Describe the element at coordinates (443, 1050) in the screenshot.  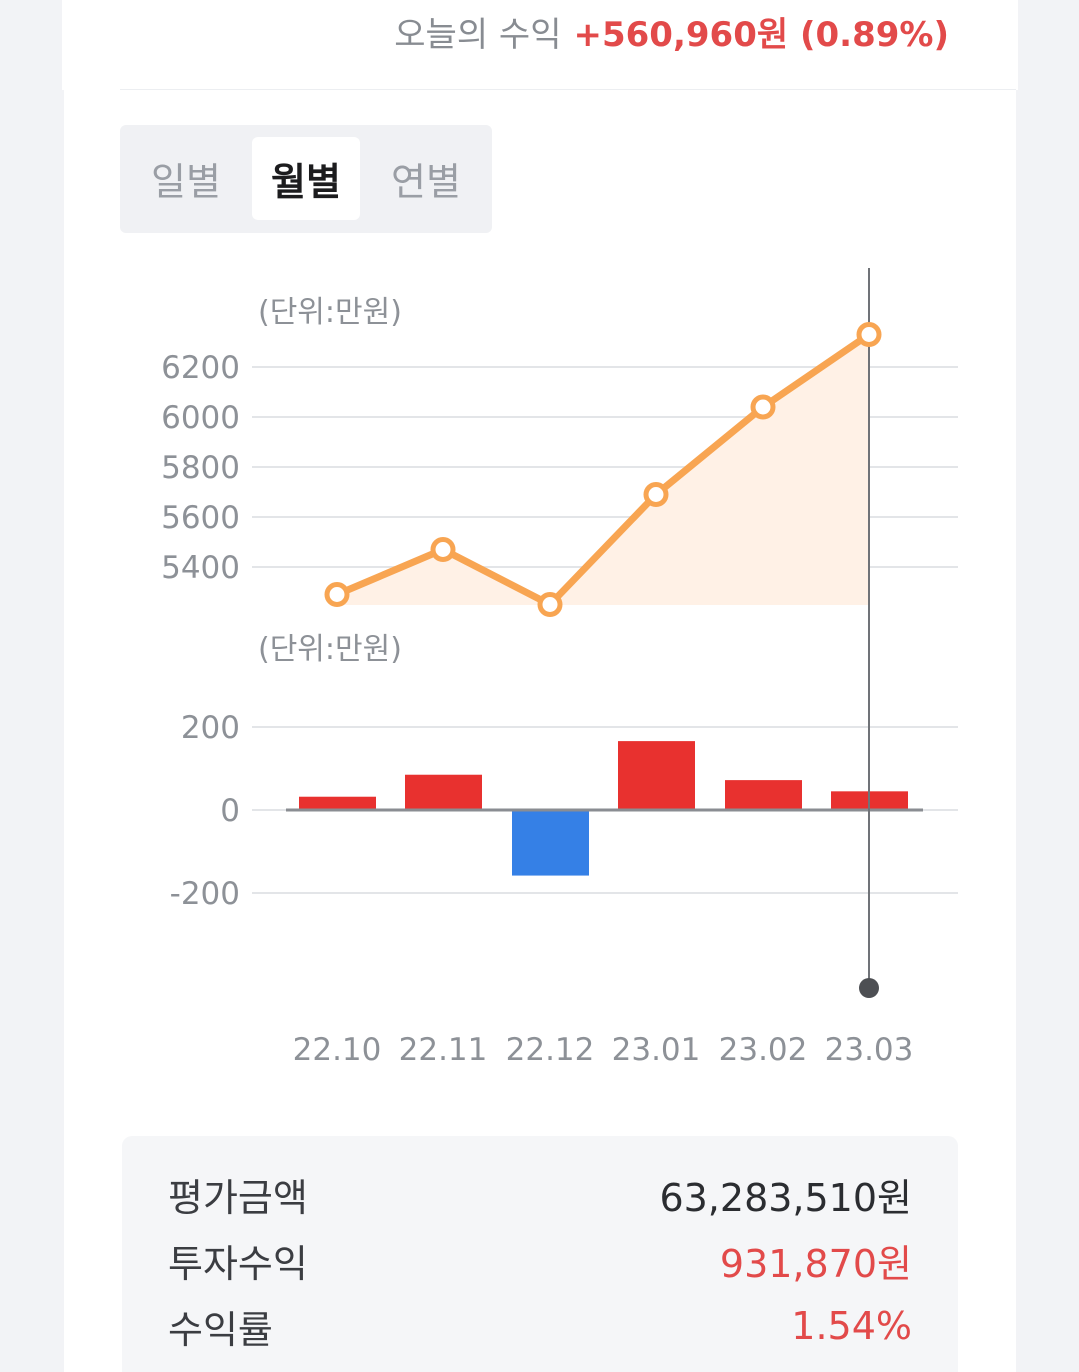
I see `x-tick-label: 22.11` at that location.